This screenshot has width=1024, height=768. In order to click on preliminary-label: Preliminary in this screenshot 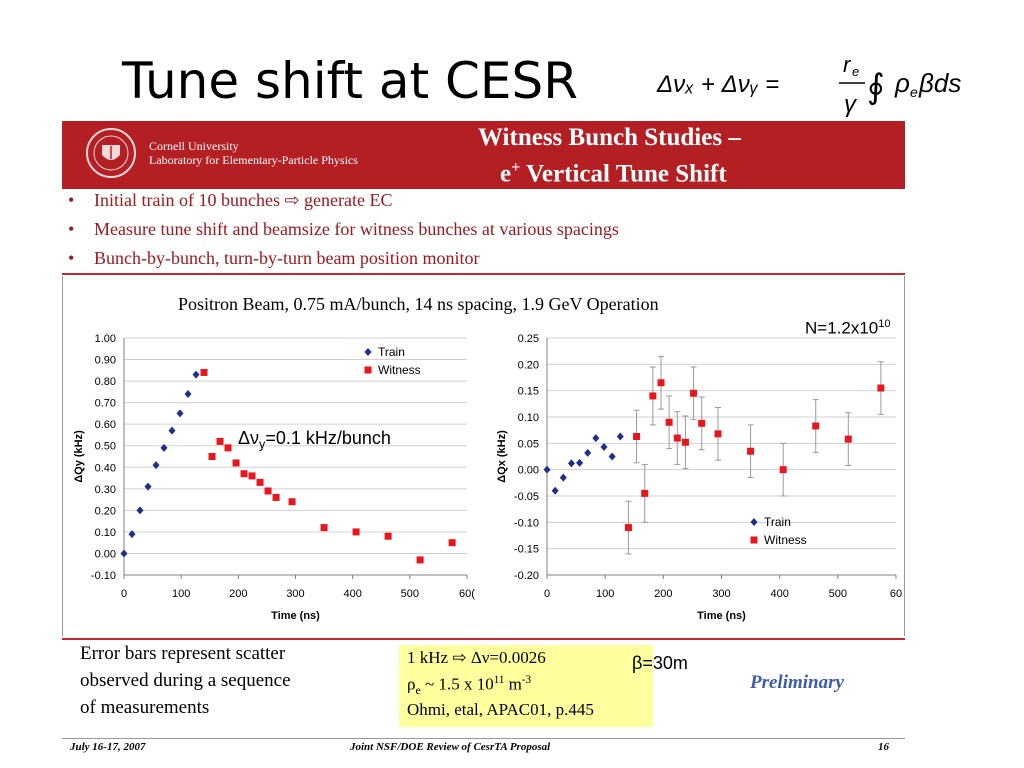, I will do `click(797, 682)`.